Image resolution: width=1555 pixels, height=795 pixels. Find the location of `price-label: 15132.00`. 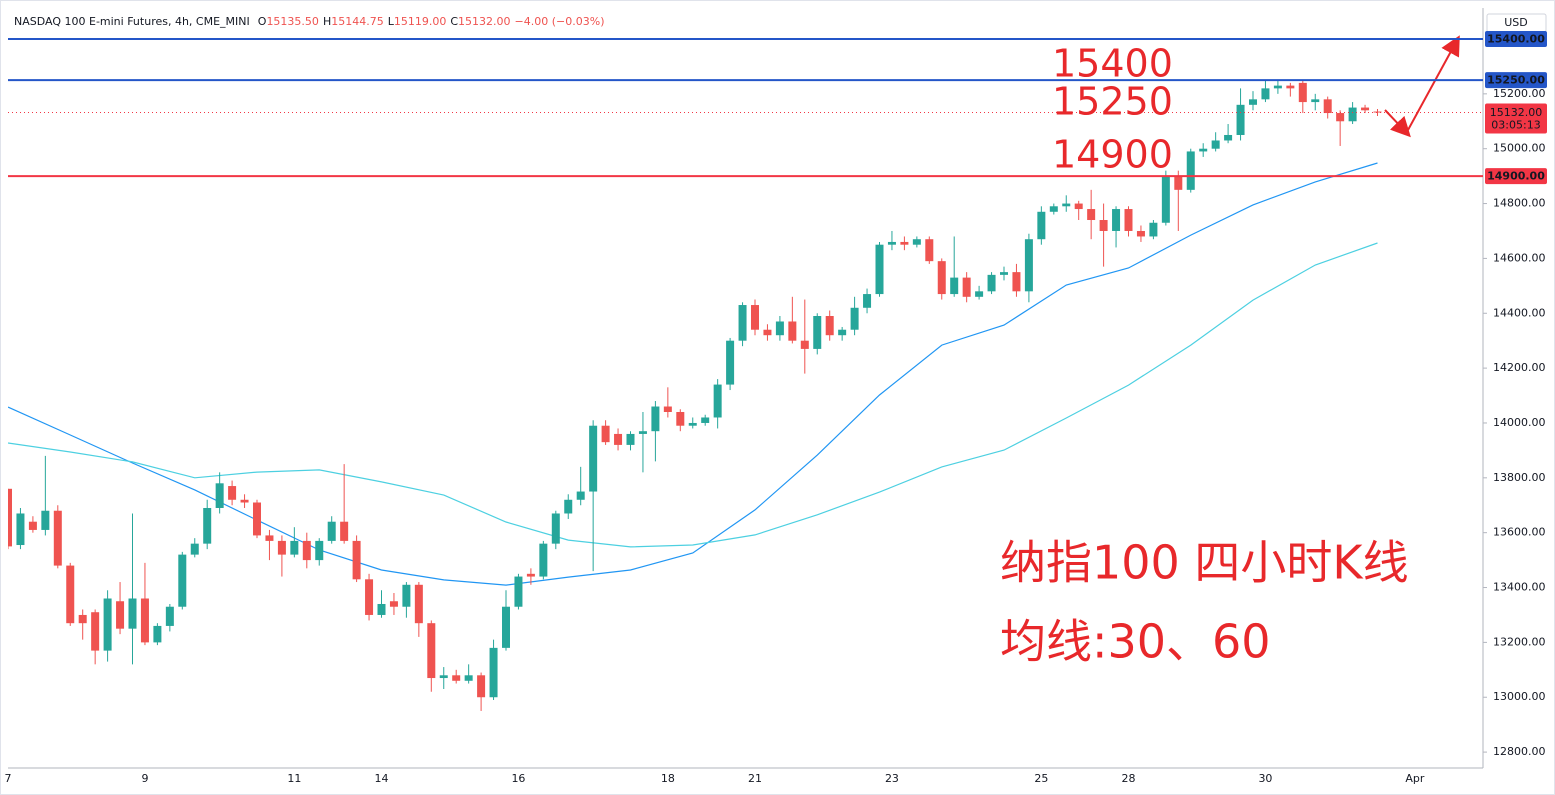

price-label: 15132.00 is located at coordinates (1516, 112).